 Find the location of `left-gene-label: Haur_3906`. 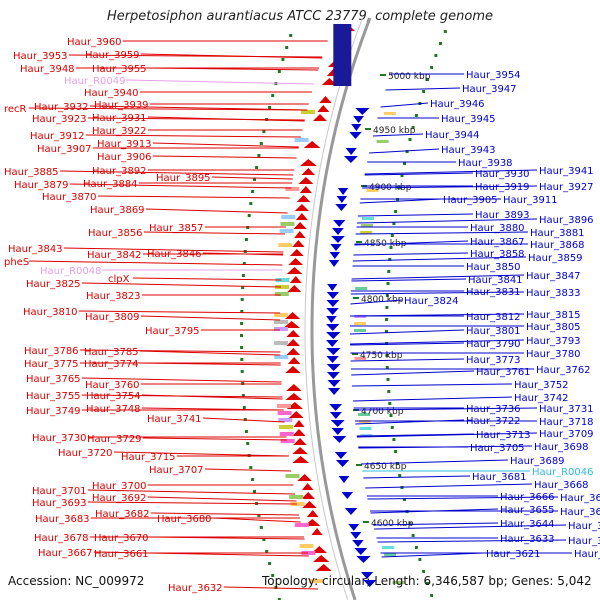

left-gene-label: Haur_3906 is located at coordinates (124, 157).